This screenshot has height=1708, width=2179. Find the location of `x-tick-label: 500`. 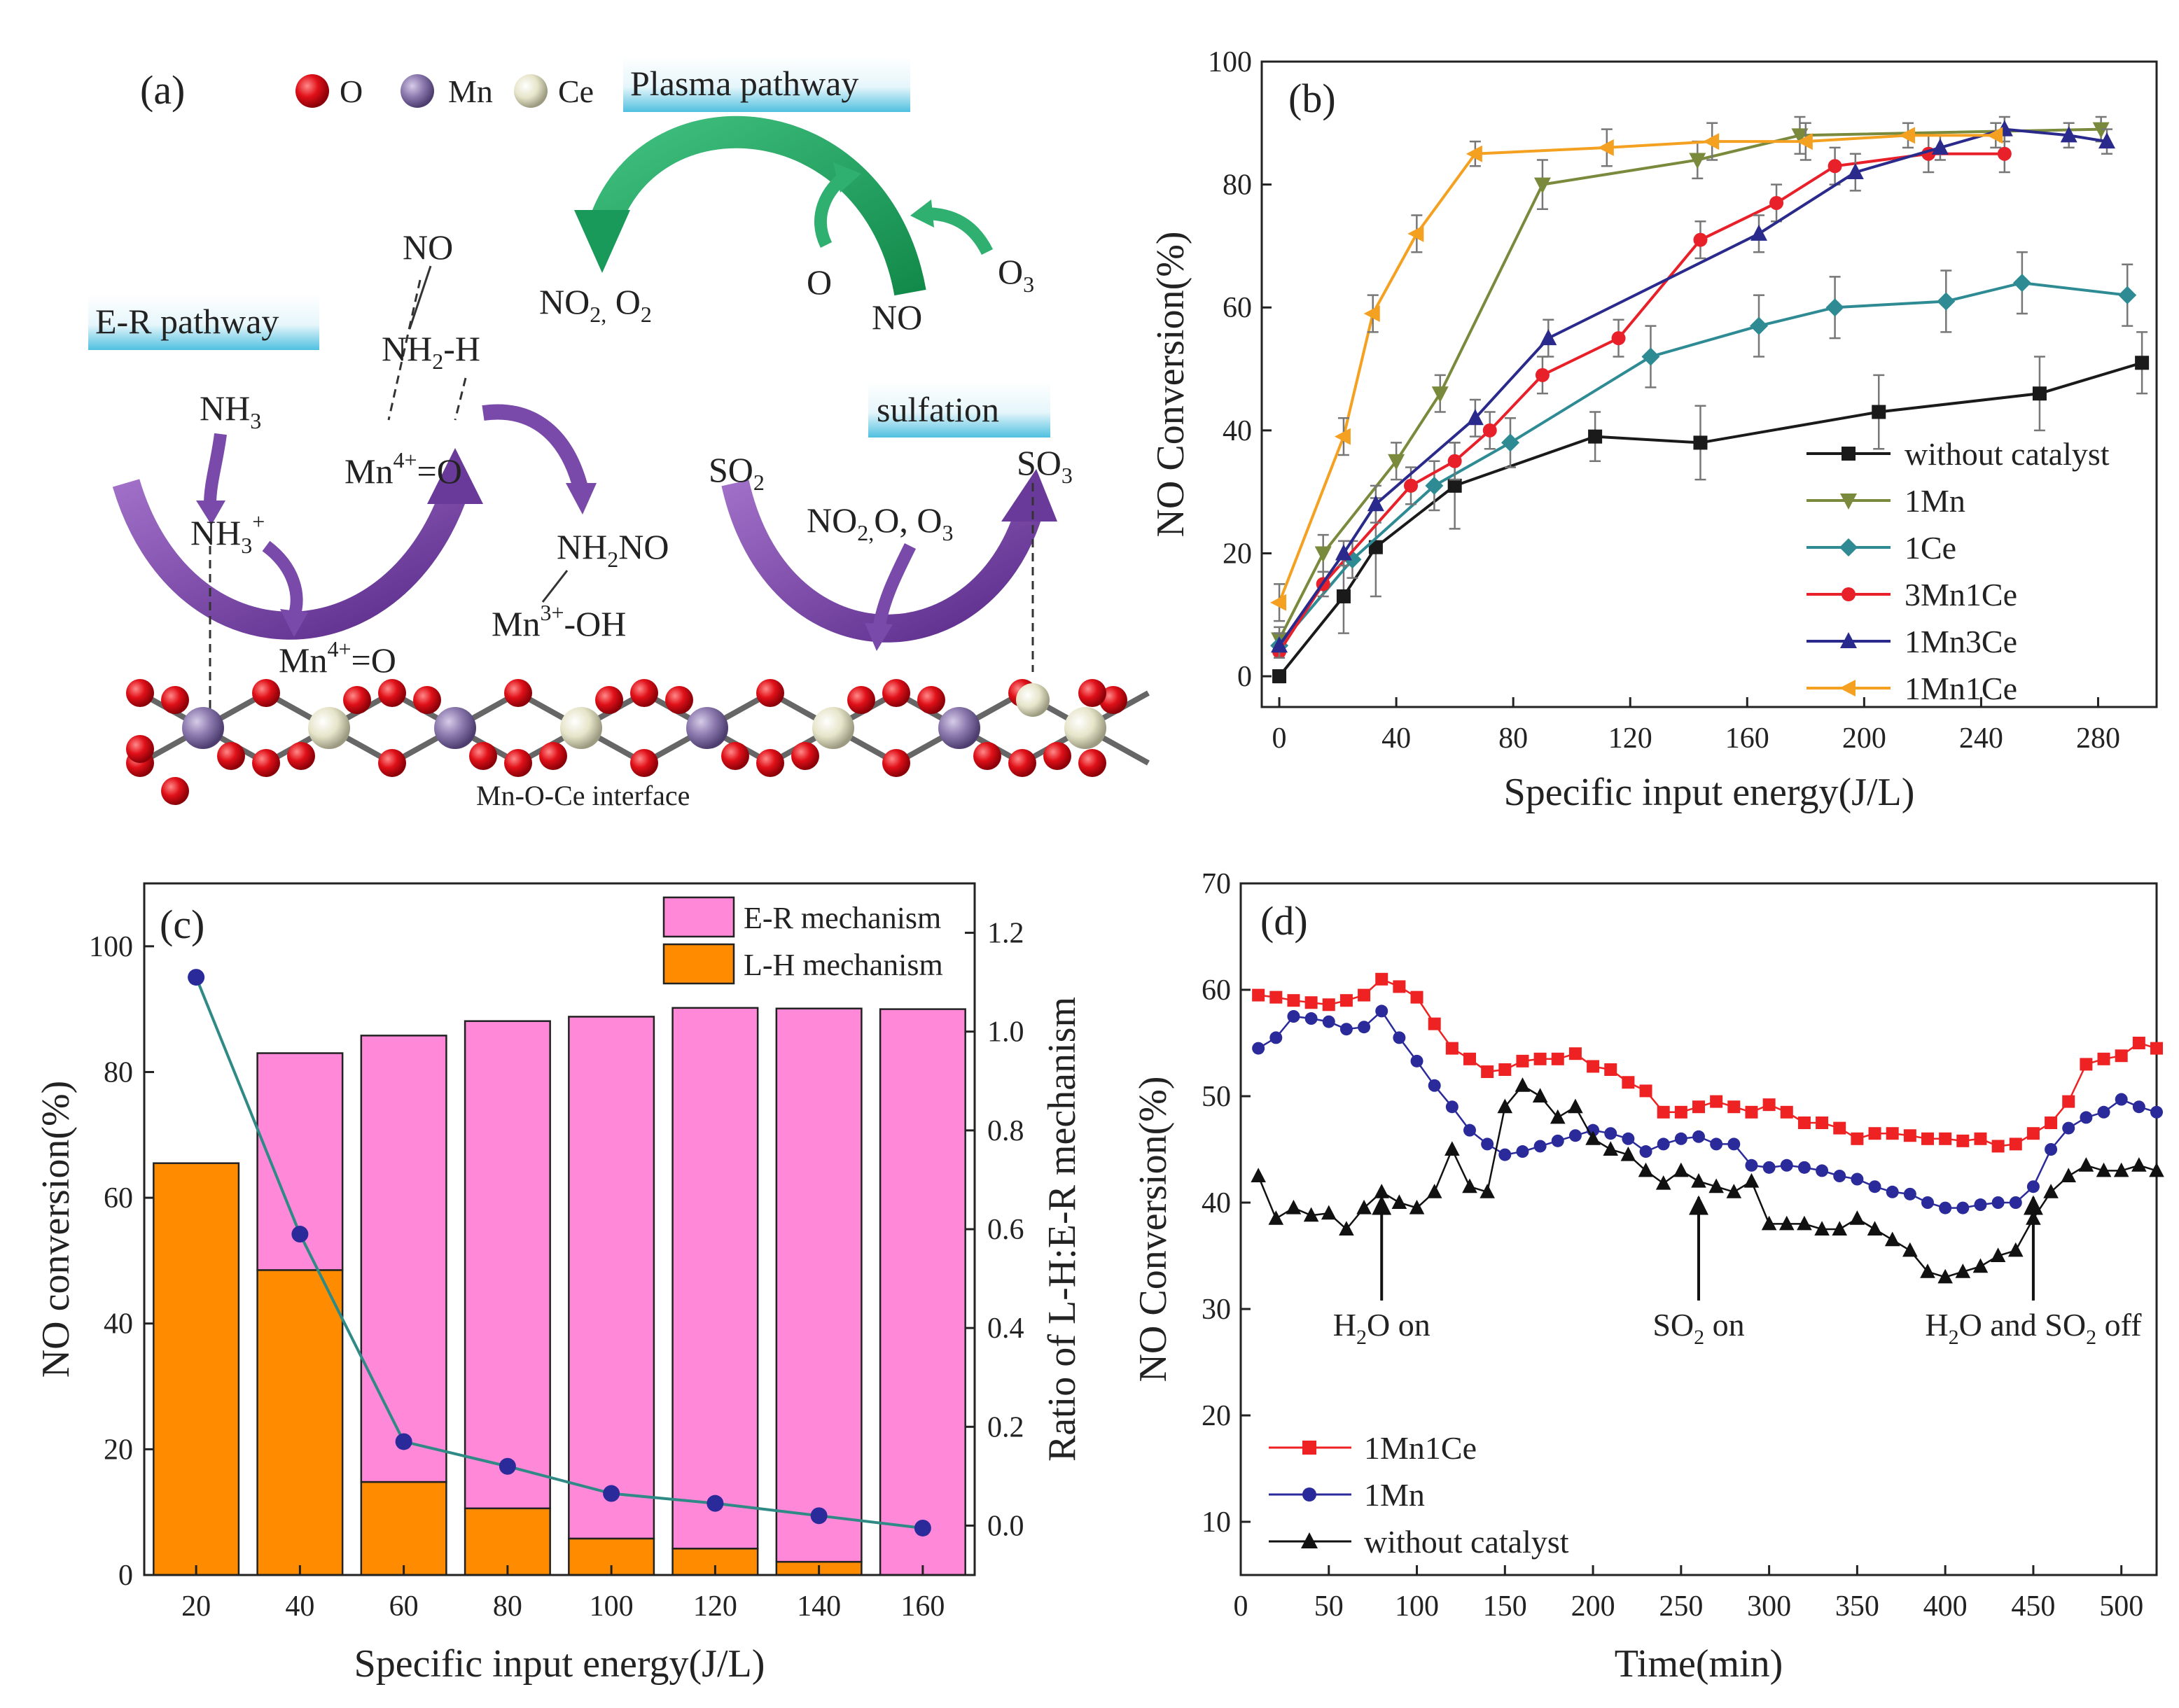

x-tick-label: 500 is located at coordinates (2121, 1606).